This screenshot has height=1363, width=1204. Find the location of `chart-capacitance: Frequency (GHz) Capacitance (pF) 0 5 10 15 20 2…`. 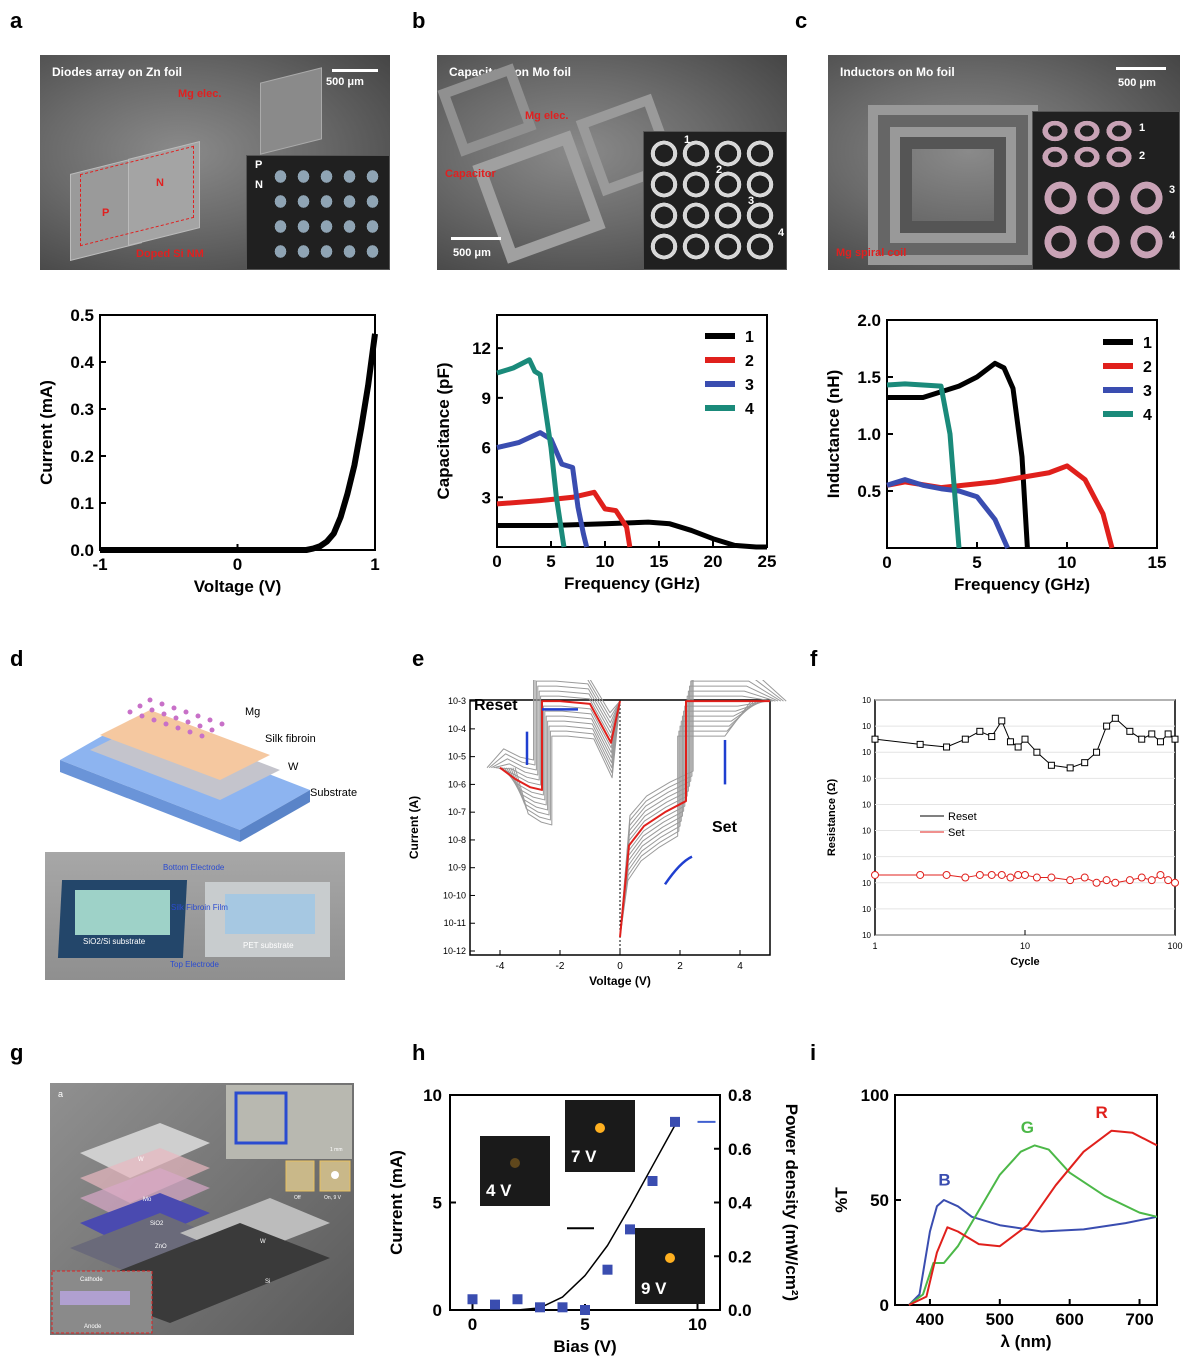

chart-capacitance: Frequency (GHz) Capacitance (pF) 0 5 10 15 20 2… is located at coordinates (605, 453).